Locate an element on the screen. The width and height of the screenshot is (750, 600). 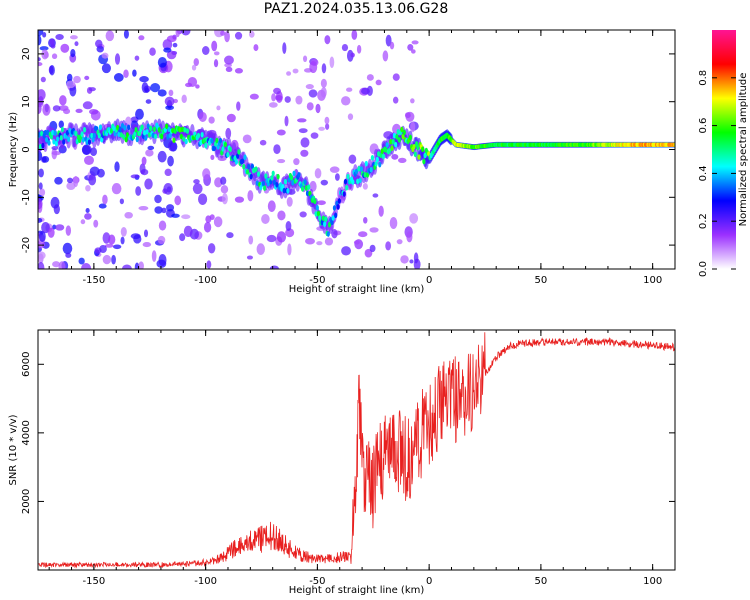
figure-title: PAZ1.2024.035.13.06.G28 is located at coordinates (356, 9).